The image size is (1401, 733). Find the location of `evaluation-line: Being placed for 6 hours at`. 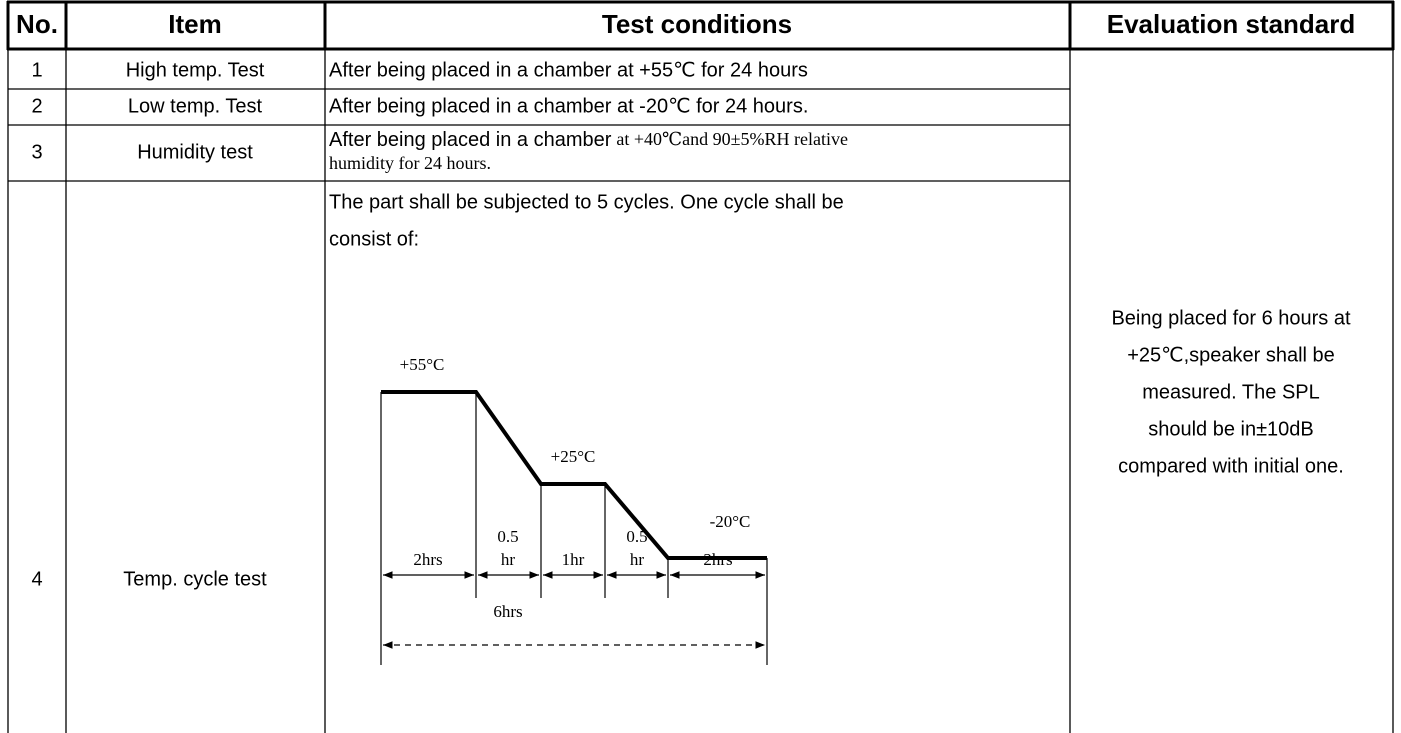

evaluation-line: Being placed for 6 hours at is located at coordinates (1230, 318).